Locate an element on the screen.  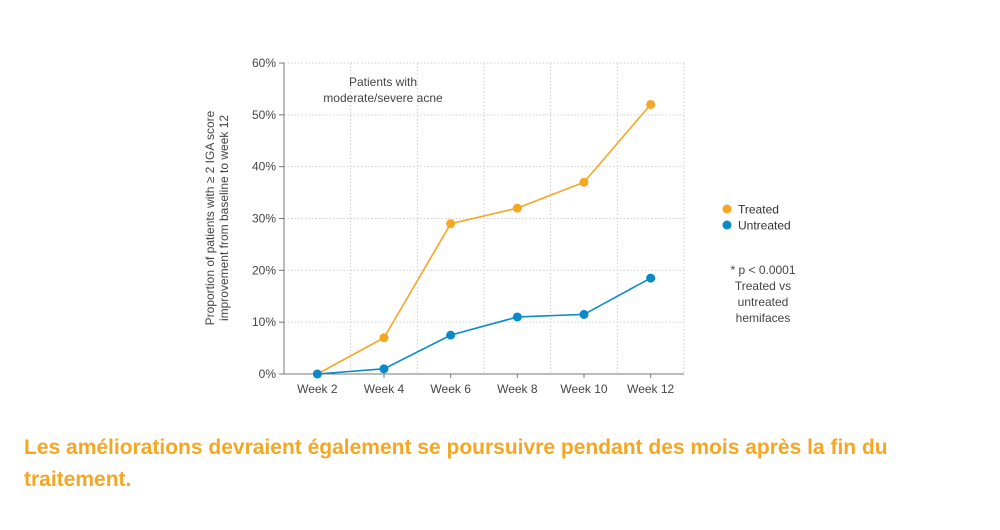
y-tick-label: 30% is located at coordinates (264, 219).